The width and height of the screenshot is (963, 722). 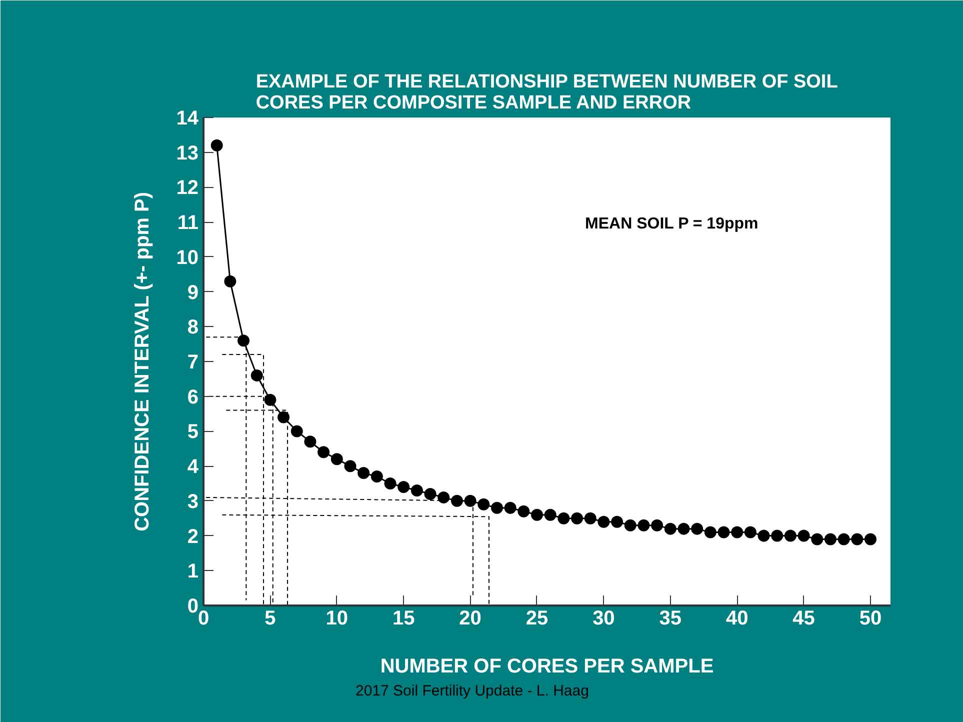 What do you see at coordinates (192, 397) in the screenshot?
I see `y-tick-label: 6` at bounding box center [192, 397].